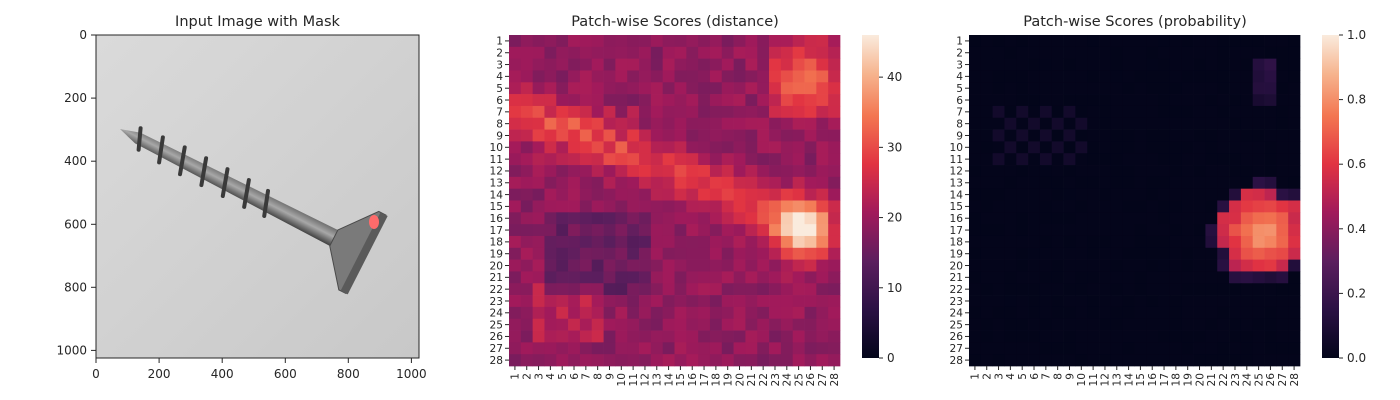 The image size is (1400, 400). Describe the element at coordinates (496, 278) in the screenshot. I see `y-tick-label: 21` at that location.